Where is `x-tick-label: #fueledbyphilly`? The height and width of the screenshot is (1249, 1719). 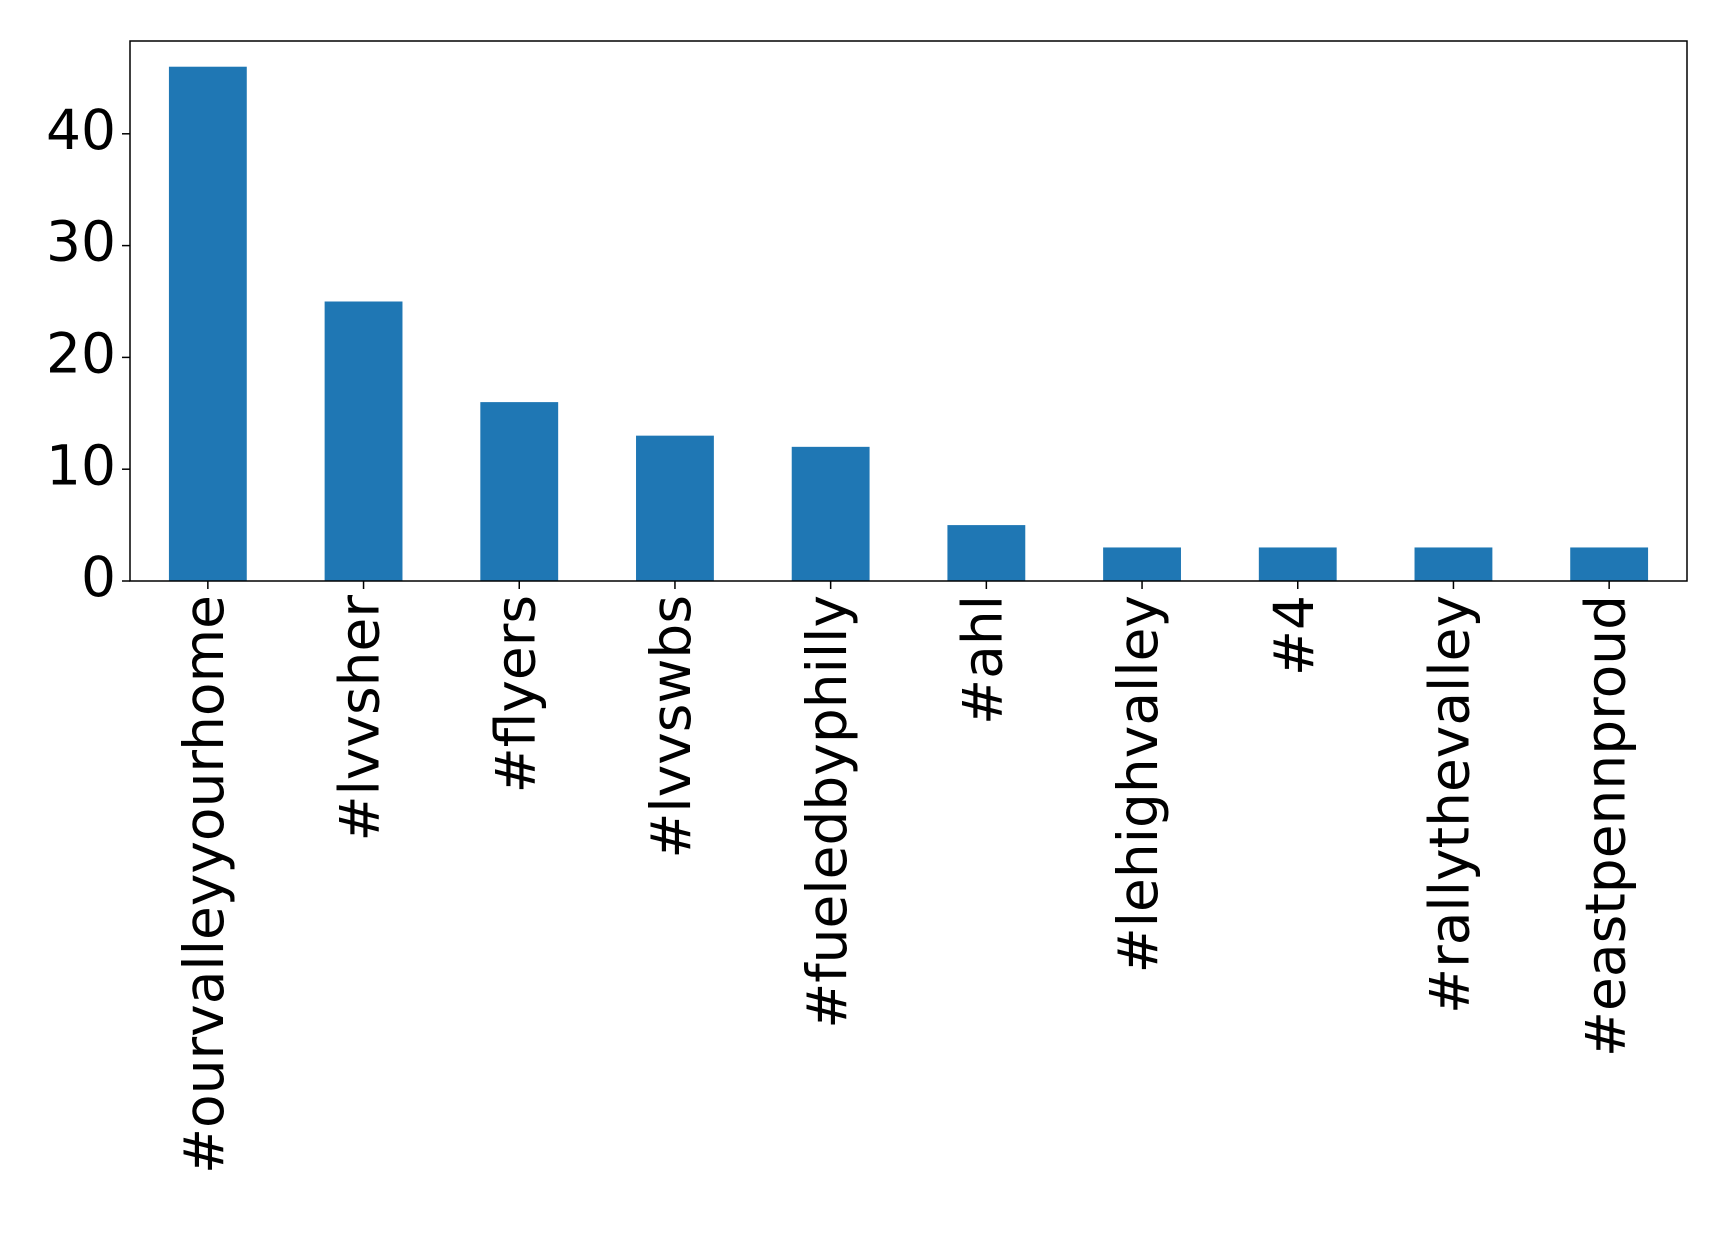
x-tick-label: #fueledbyphilly is located at coordinates (827, 812).